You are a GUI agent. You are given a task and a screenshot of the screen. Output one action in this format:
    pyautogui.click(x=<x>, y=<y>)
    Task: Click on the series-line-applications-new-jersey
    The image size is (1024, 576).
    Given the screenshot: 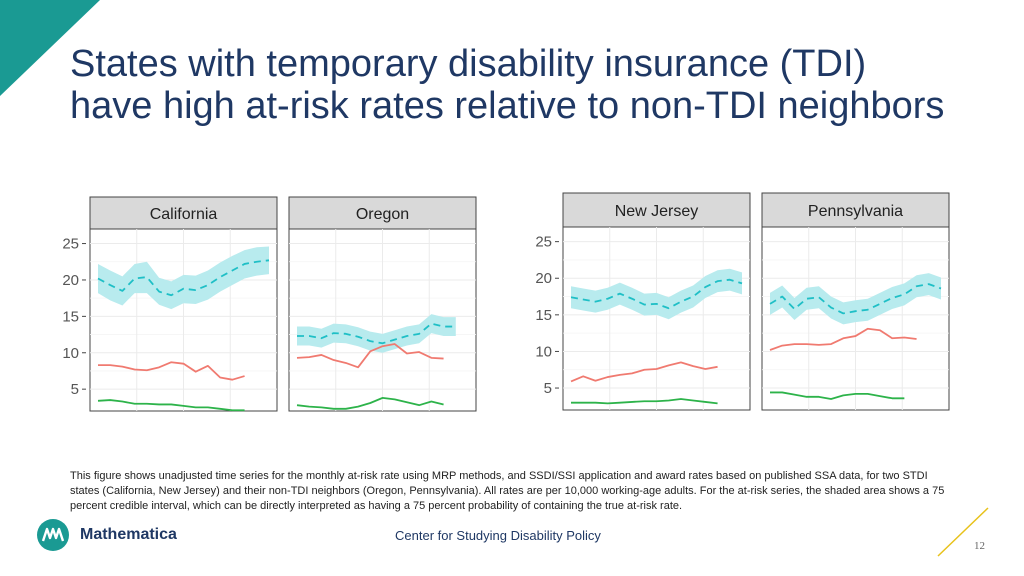 What is the action you would take?
    pyautogui.click(x=644, y=372)
    